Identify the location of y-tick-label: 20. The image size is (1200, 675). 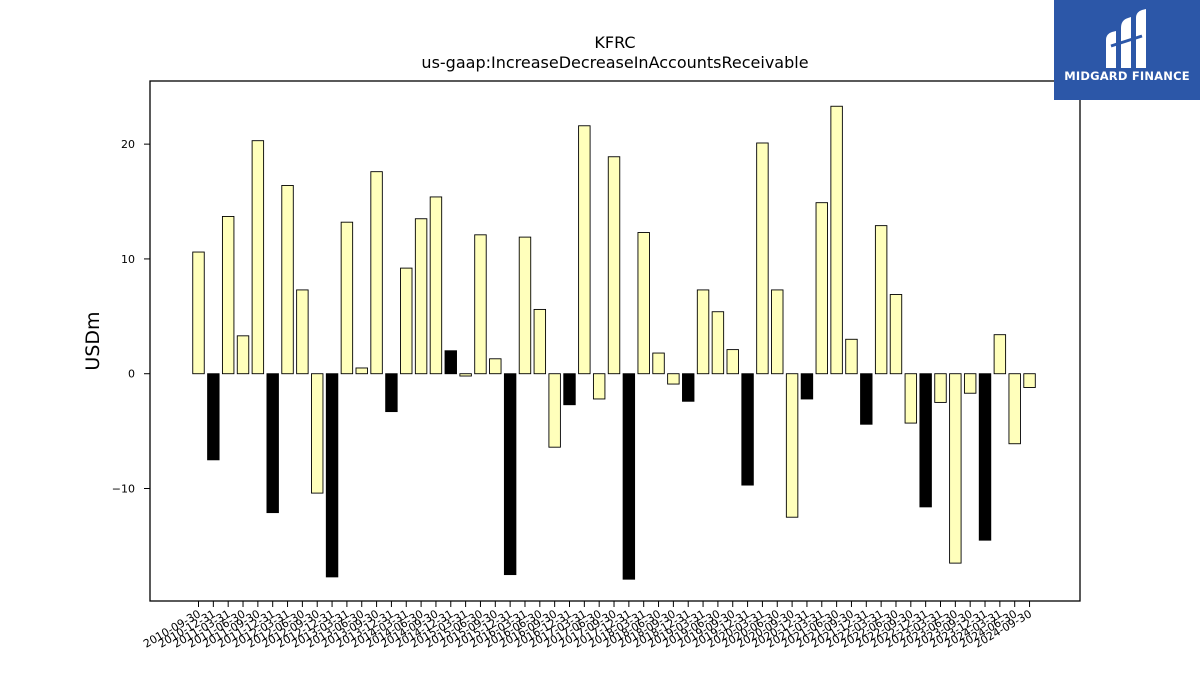
(128, 144).